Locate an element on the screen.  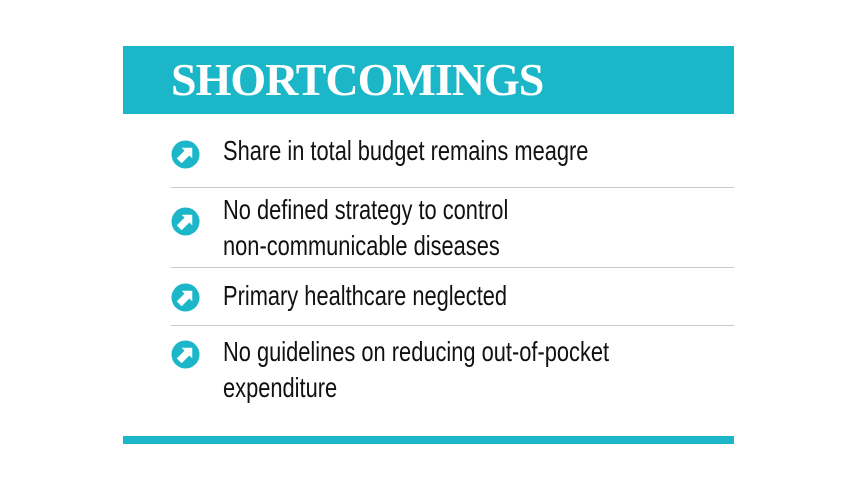
list-item-line: expenditure is located at coordinates (280, 387).